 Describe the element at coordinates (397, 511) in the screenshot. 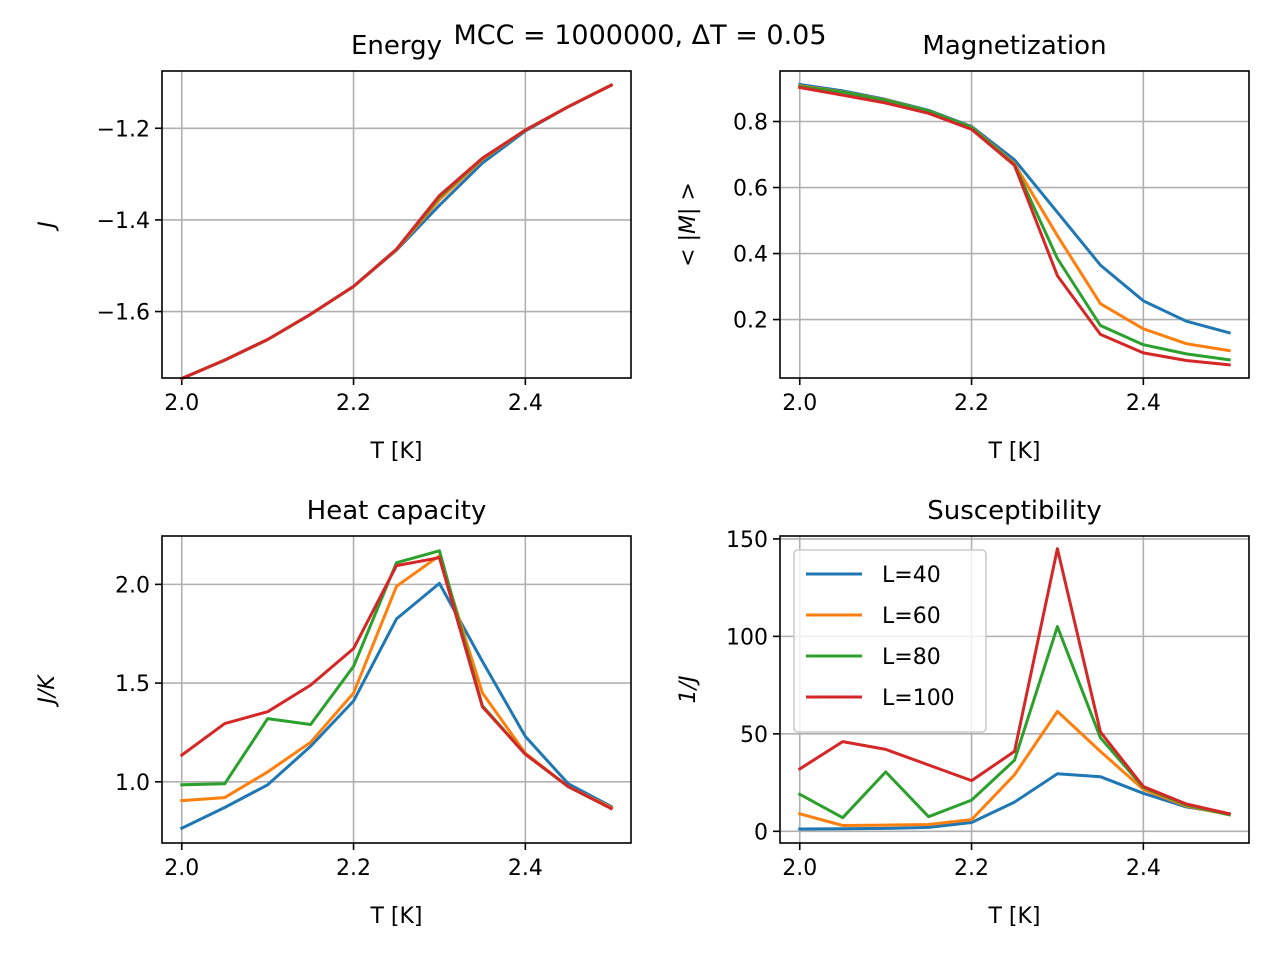

I see `subplot-title: Heat capacity` at that location.